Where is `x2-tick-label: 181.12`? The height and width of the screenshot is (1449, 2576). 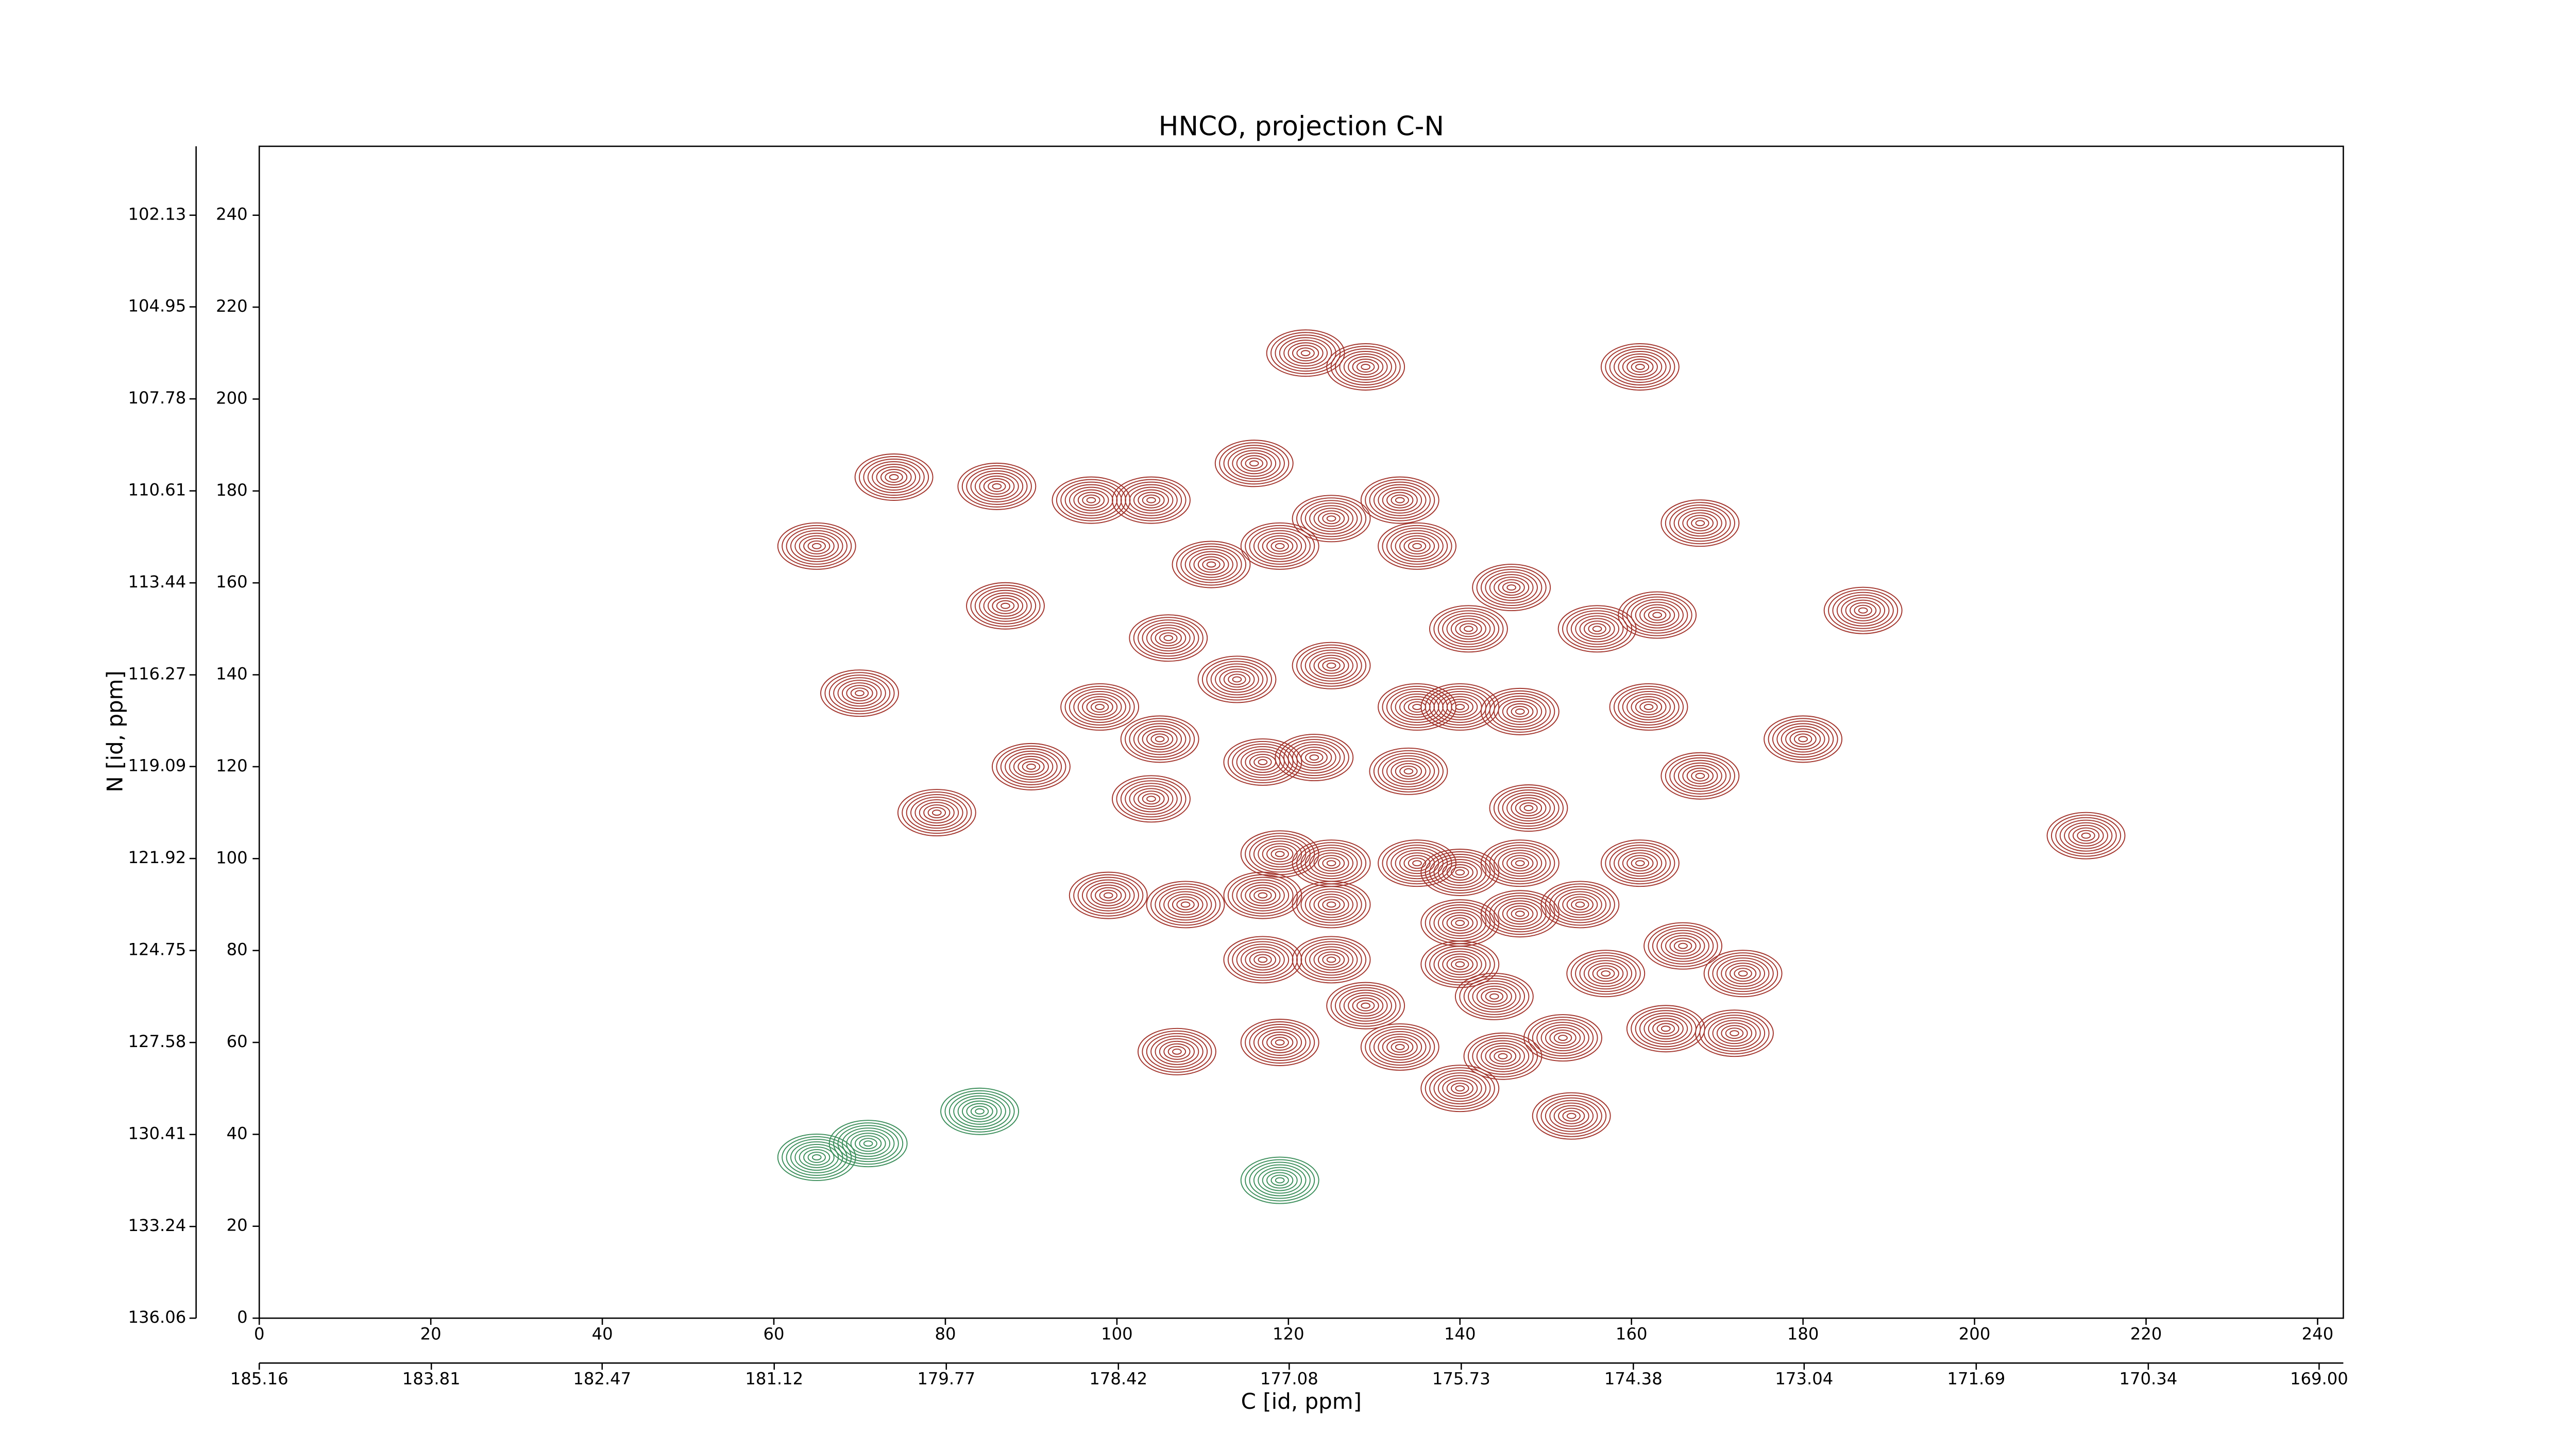 x2-tick-label: 181.12 is located at coordinates (774, 1378).